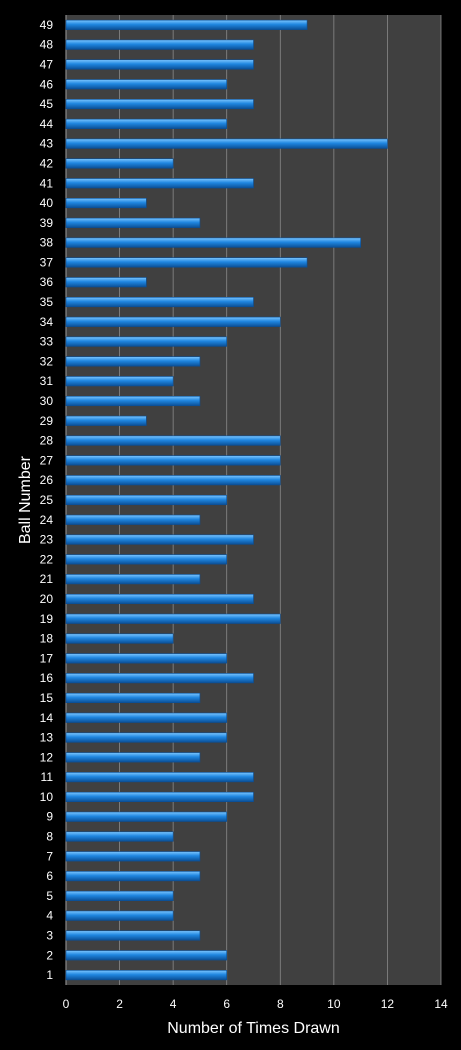 The width and height of the screenshot is (461, 1050). What do you see at coordinates (47, 144) in the screenshot?
I see `y-tick-label: 43` at bounding box center [47, 144].